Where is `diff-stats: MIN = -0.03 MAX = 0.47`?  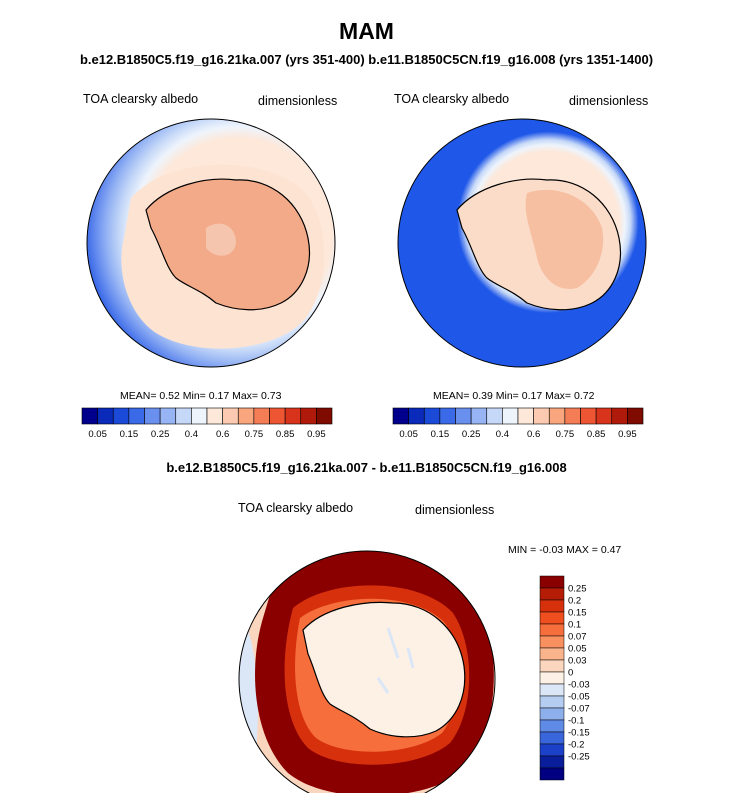 diff-stats: MIN = -0.03 MAX = 0.47 is located at coordinates (564, 550).